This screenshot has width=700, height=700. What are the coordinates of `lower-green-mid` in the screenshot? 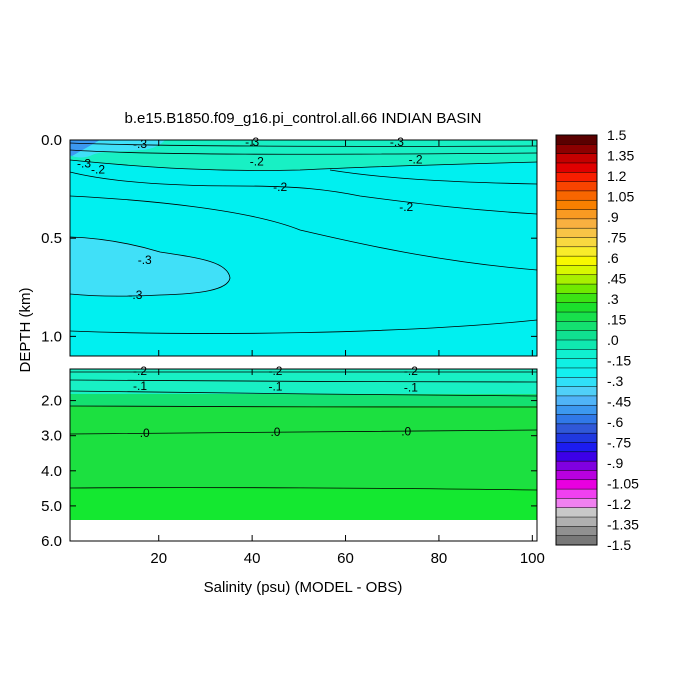 It's located at (303, 447).